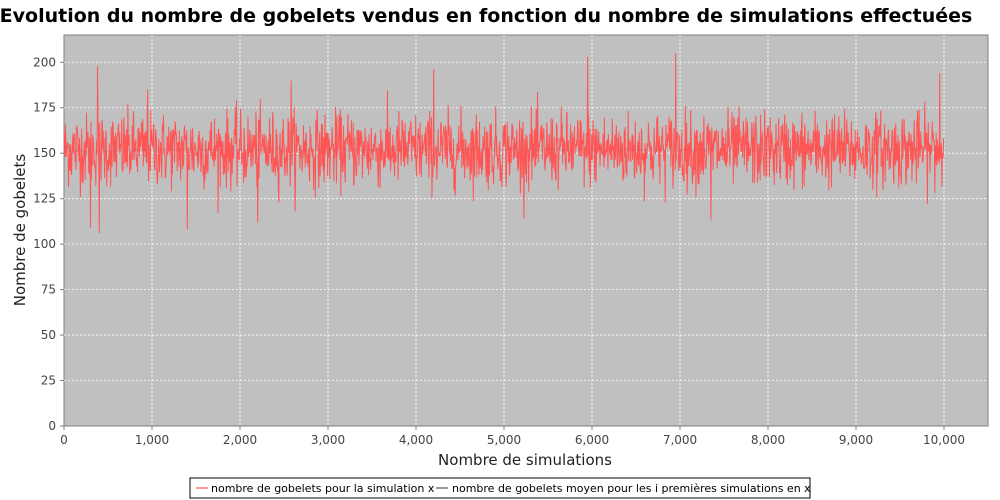  Describe the element at coordinates (20, 230) in the screenshot. I see `y-axis-label: Nombre de gobelets` at that location.